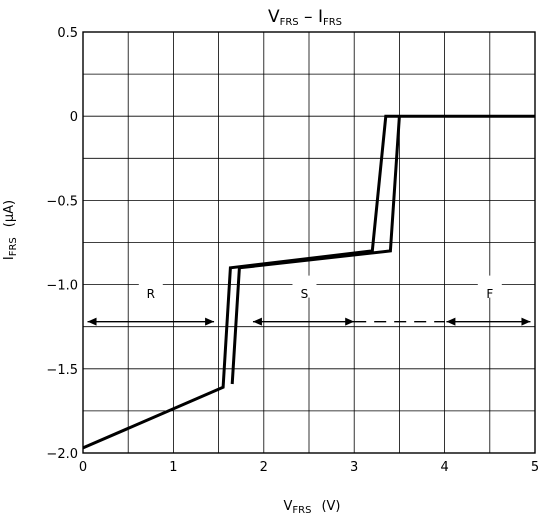  I want to click on x-tick-label: 0, so click(83, 467).